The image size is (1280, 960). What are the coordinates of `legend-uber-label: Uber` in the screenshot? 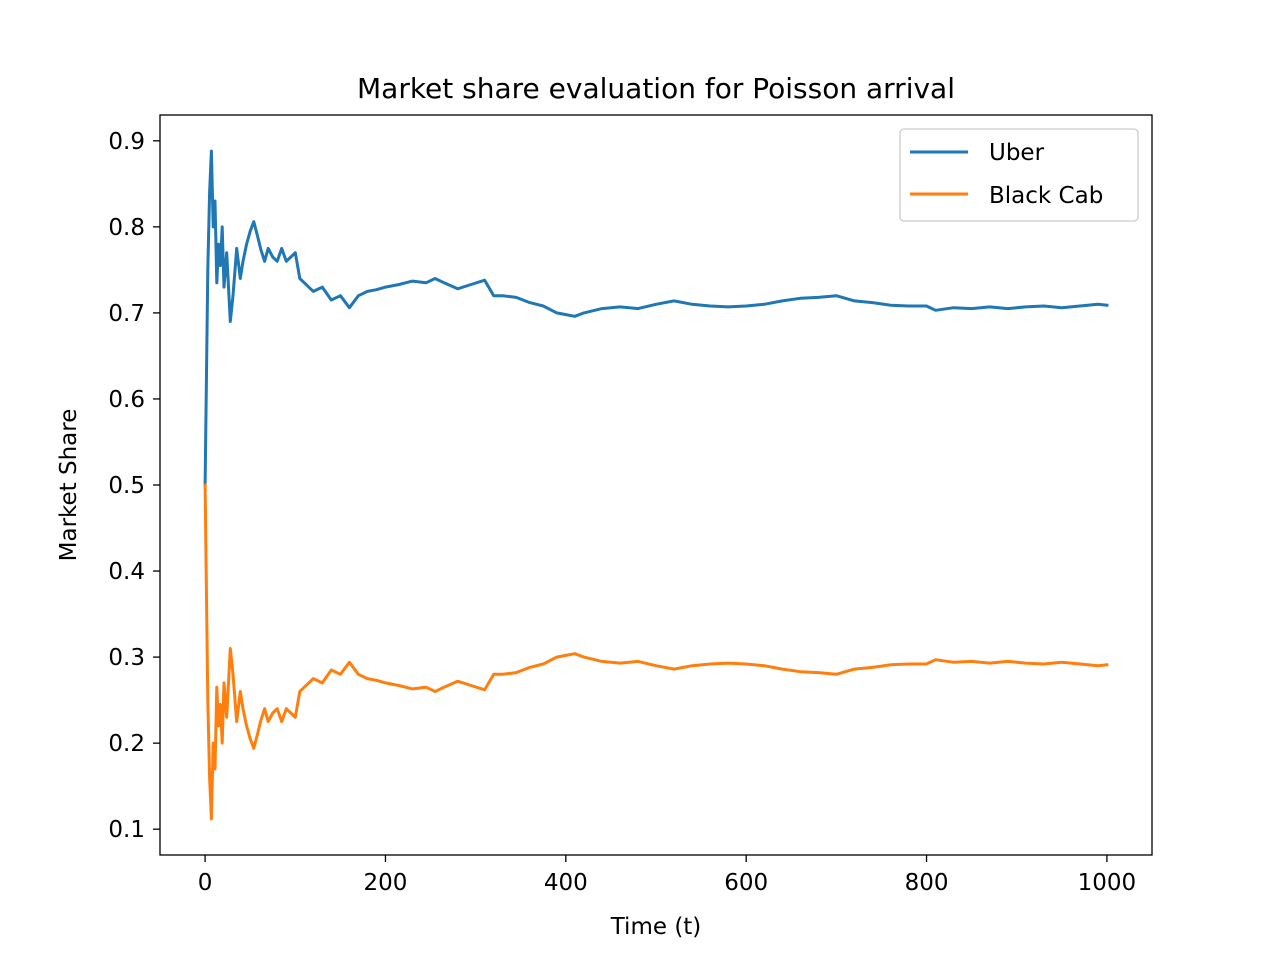 It's located at (1017, 153).